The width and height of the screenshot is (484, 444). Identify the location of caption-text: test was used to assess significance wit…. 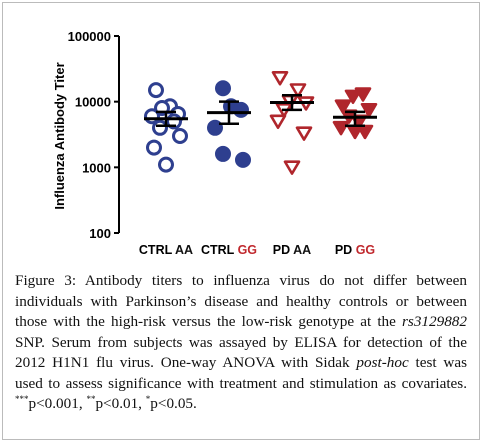
(241, 373).